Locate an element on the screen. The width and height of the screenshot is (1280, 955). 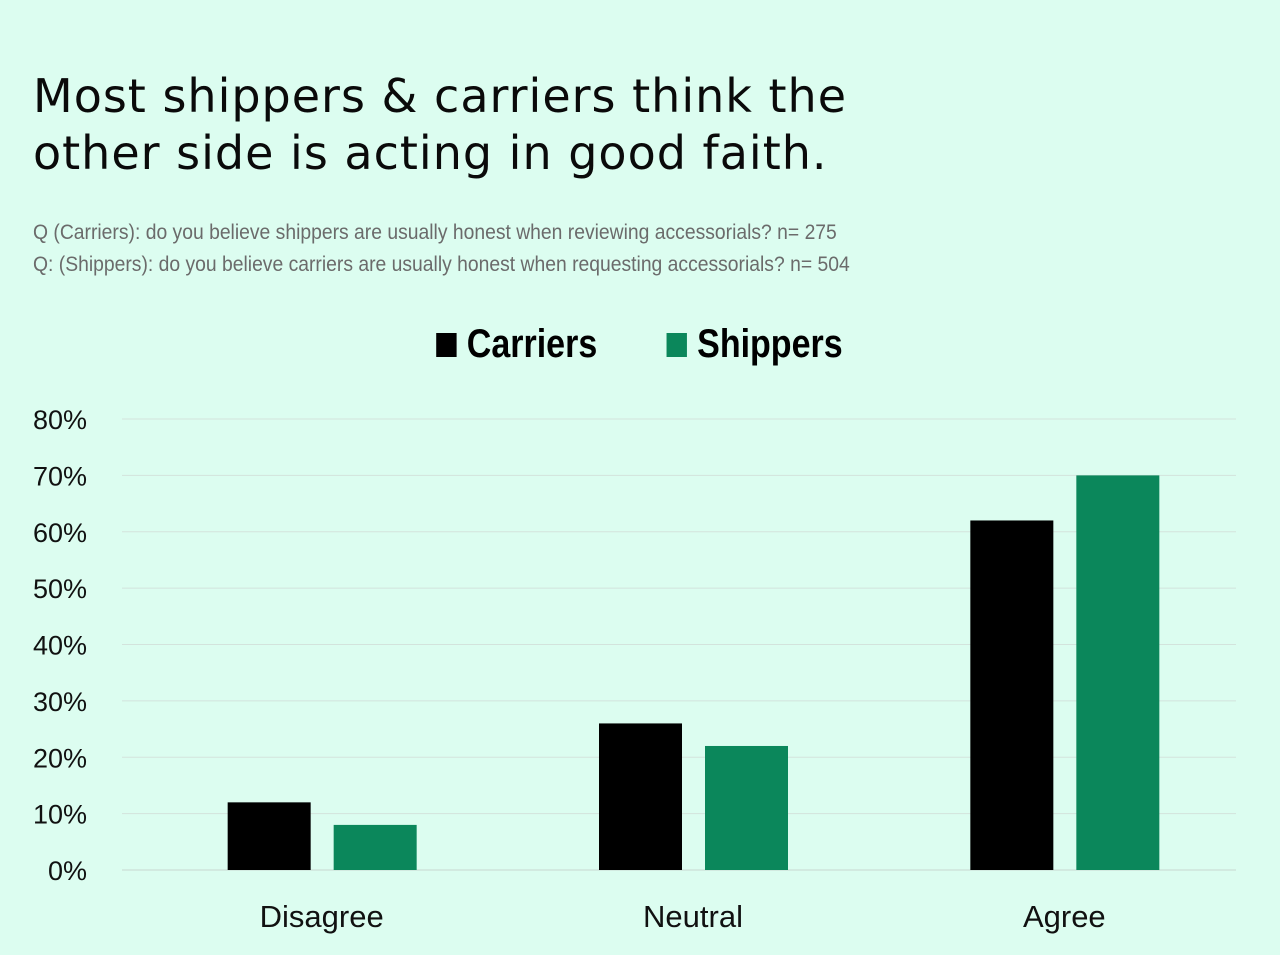
legend-label: Shippers is located at coordinates (770, 344).